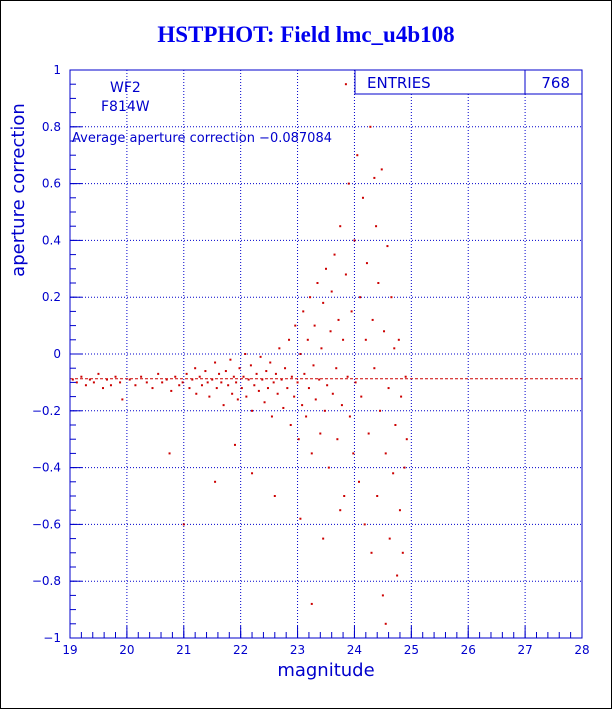 This screenshot has width=612, height=709. What do you see at coordinates (46, 581) in the screenshot?
I see `y-tick-label: −0.8` at bounding box center [46, 581].